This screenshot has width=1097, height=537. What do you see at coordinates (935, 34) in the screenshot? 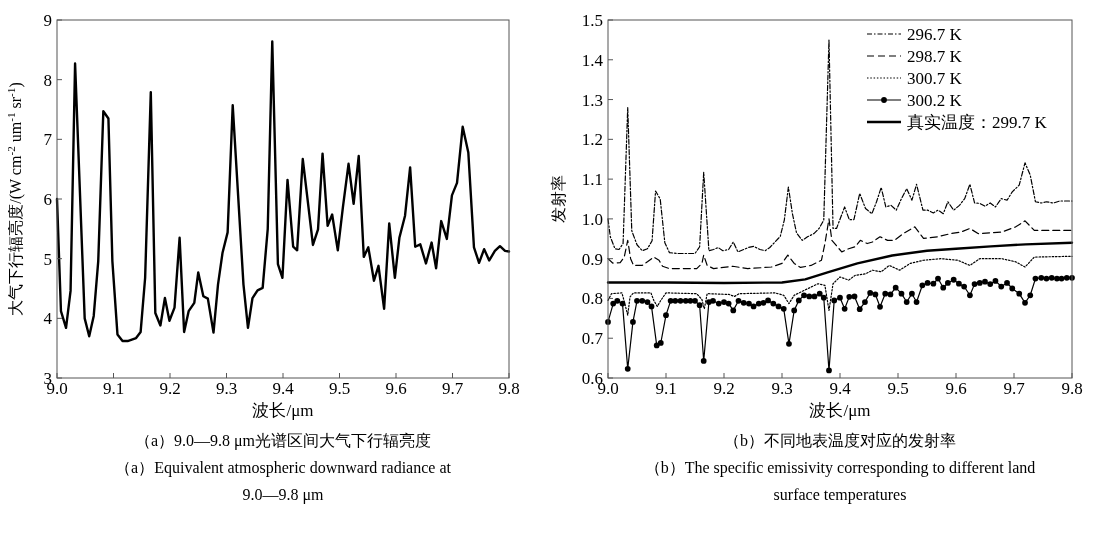
I see `legend-label: 296.7 K` at bounding box center [935, 34].